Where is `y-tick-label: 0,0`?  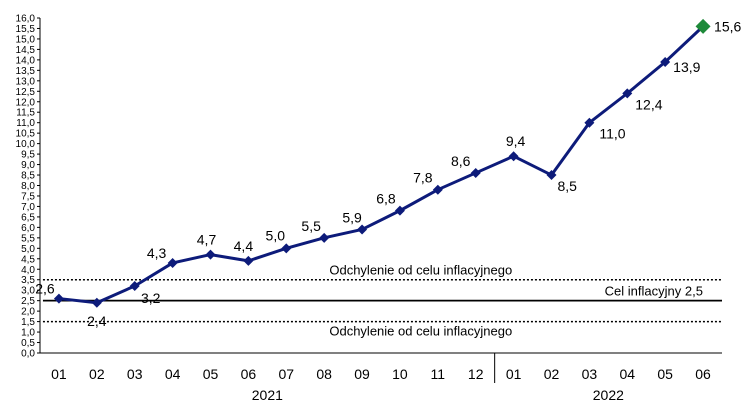
y-tick-label: 0,0 is located at coordinates (28, 354).